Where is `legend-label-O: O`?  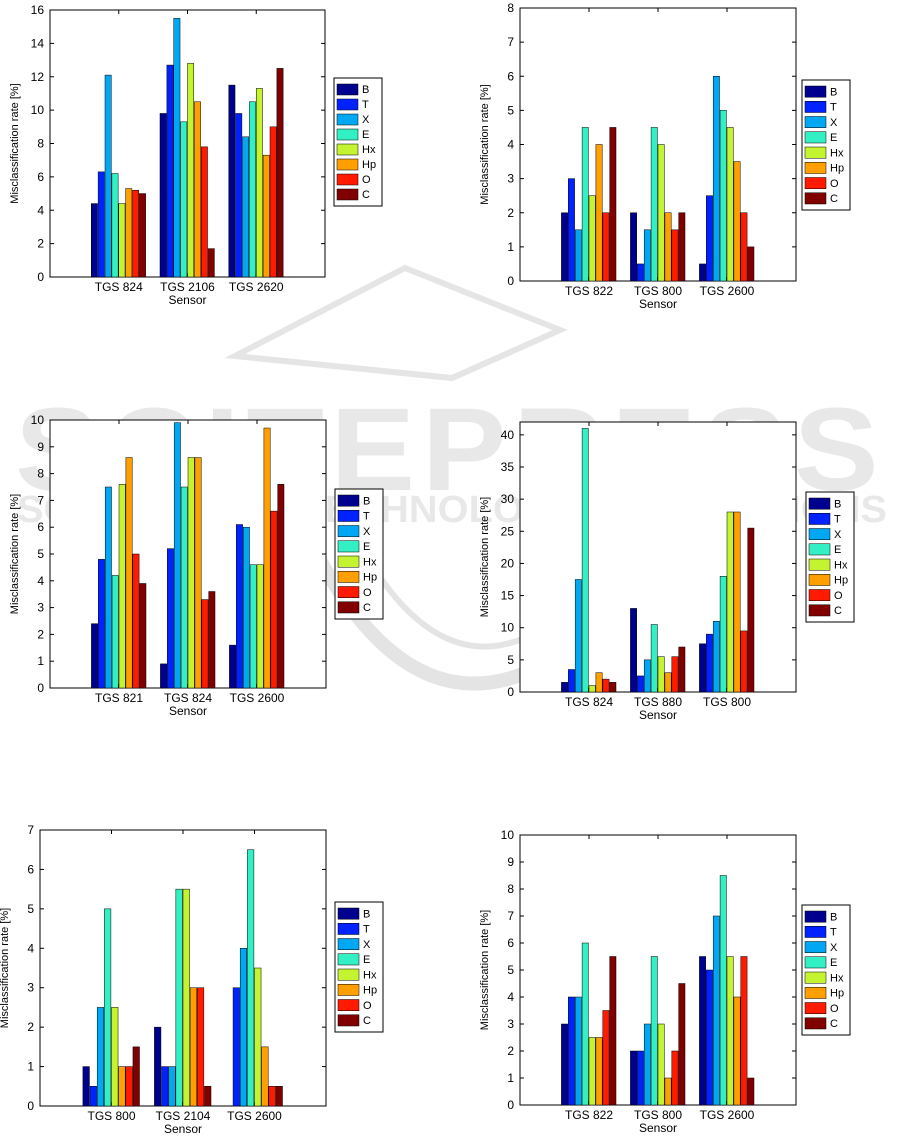 legend-label-O: O is located at coordinates (834, 1009).